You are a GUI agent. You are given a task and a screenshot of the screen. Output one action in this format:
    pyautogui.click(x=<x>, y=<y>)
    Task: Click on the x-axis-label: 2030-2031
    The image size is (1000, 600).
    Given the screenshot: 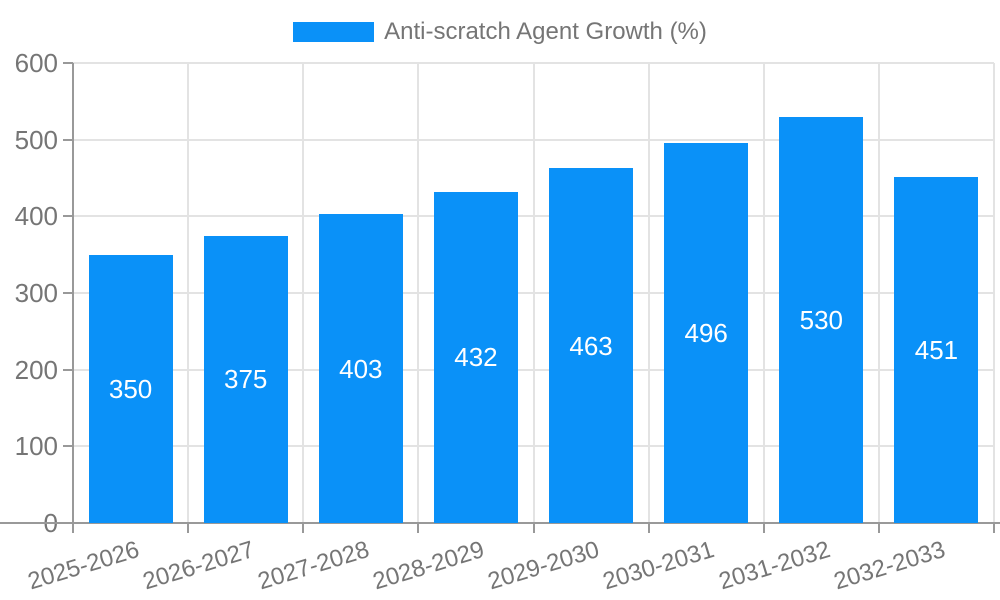 What is the action you would take?
    pyautogui.click(x=659, y=566)
    